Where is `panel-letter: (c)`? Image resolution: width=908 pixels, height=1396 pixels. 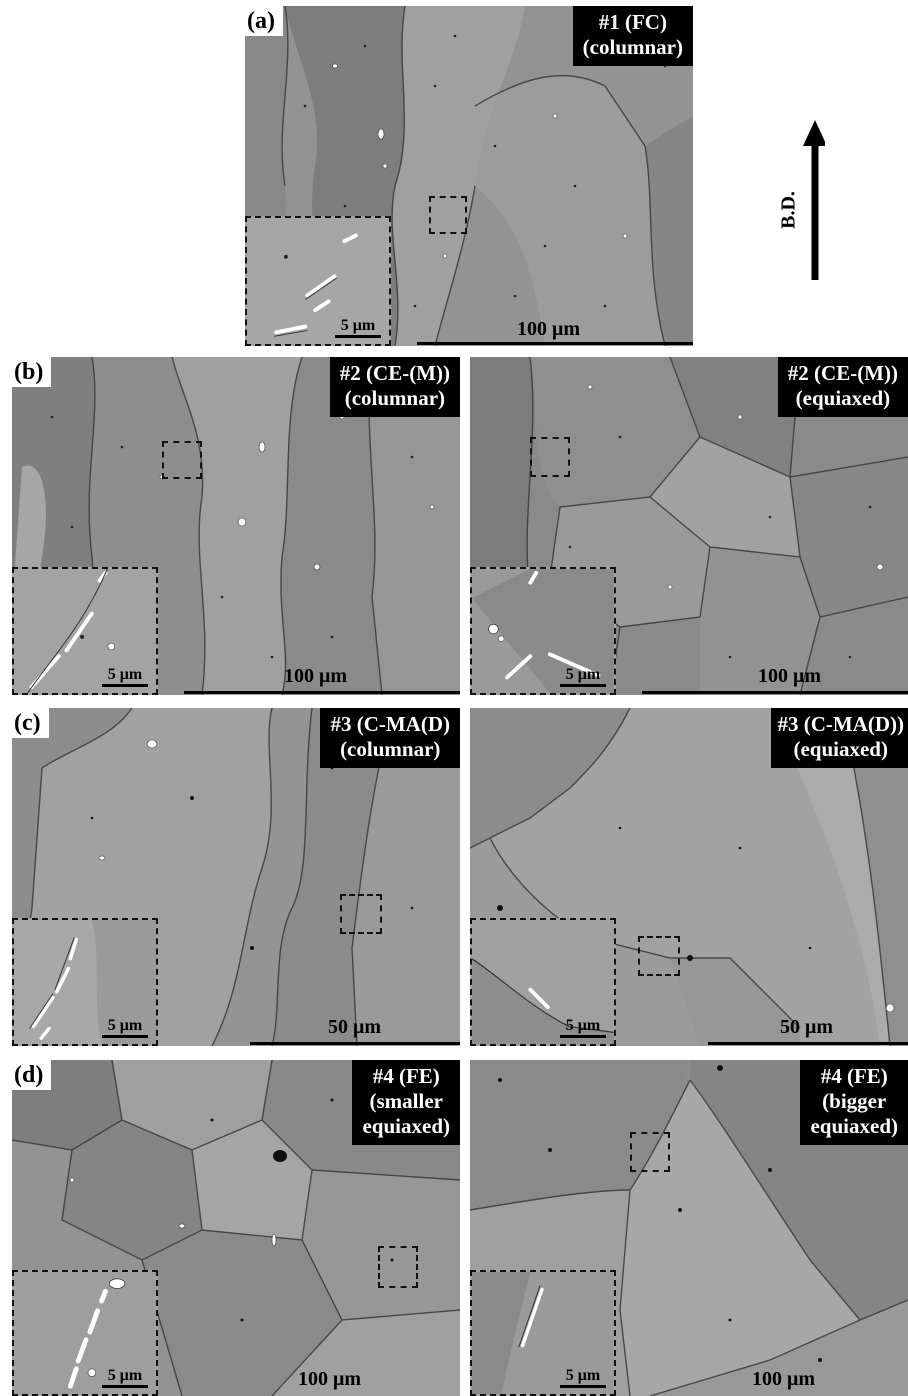
panel-letter: (c) is located at coordinates (30, 723).